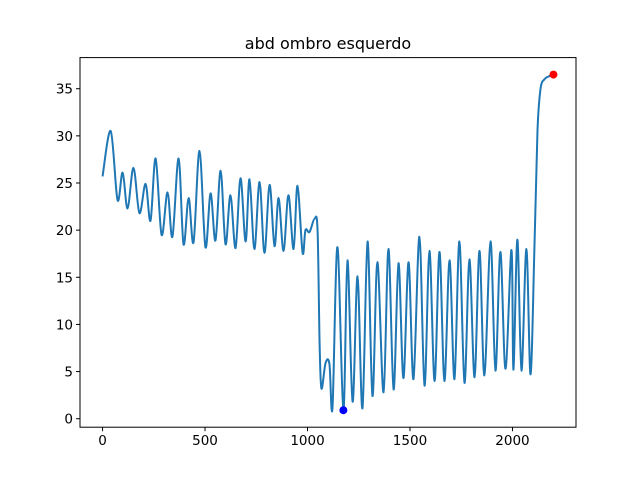 The image size is (640, 480). What do you see at coordinates (68, 420) in the screenshot?
I see `y-tick-label: 0` at bounding box center [68, 420].